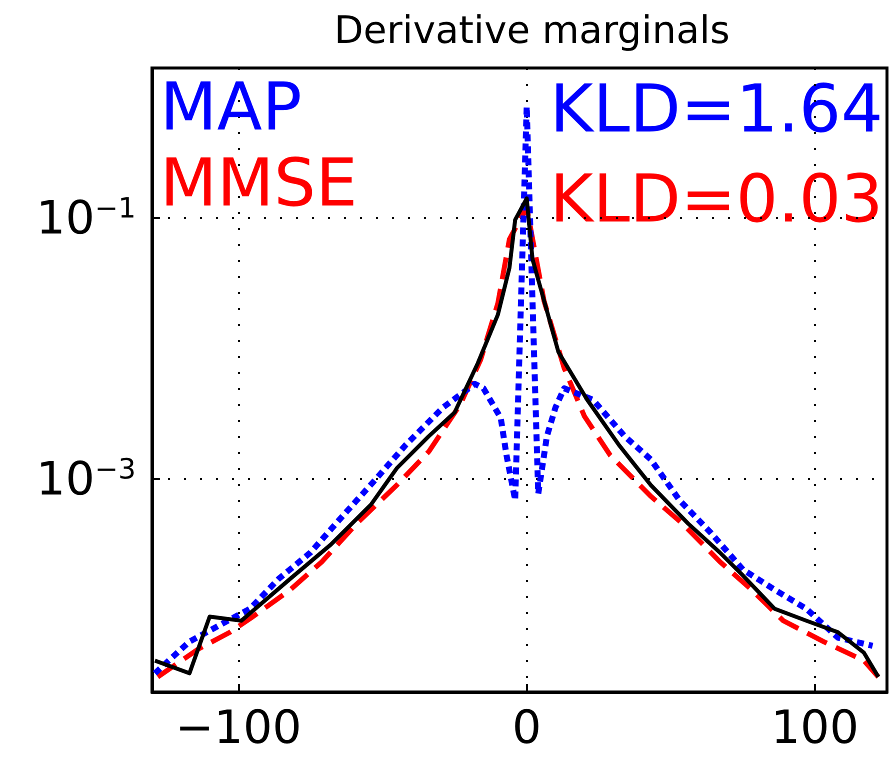 The width and height of the screenshot is (889, 775). Describe the element at coordinates (86, 217) in the screenshot. I see `y-tick-label: 10$^{−1}$` at that location.